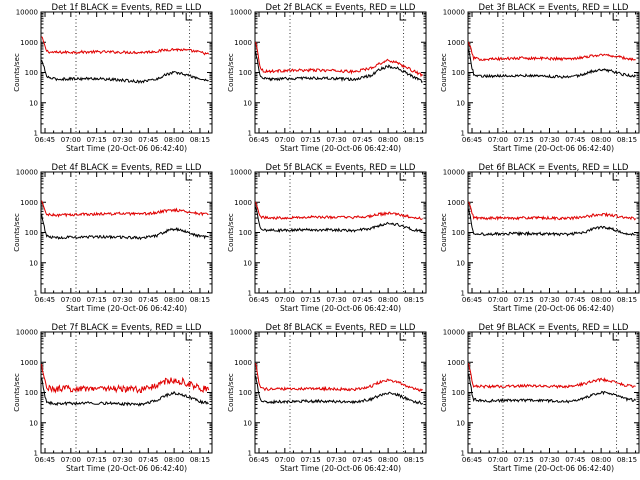 This screenshot has width=640, height=480. I want to click on chart-title: Det 5f BLACK = Events, RED = LLD, so click(341, 168).